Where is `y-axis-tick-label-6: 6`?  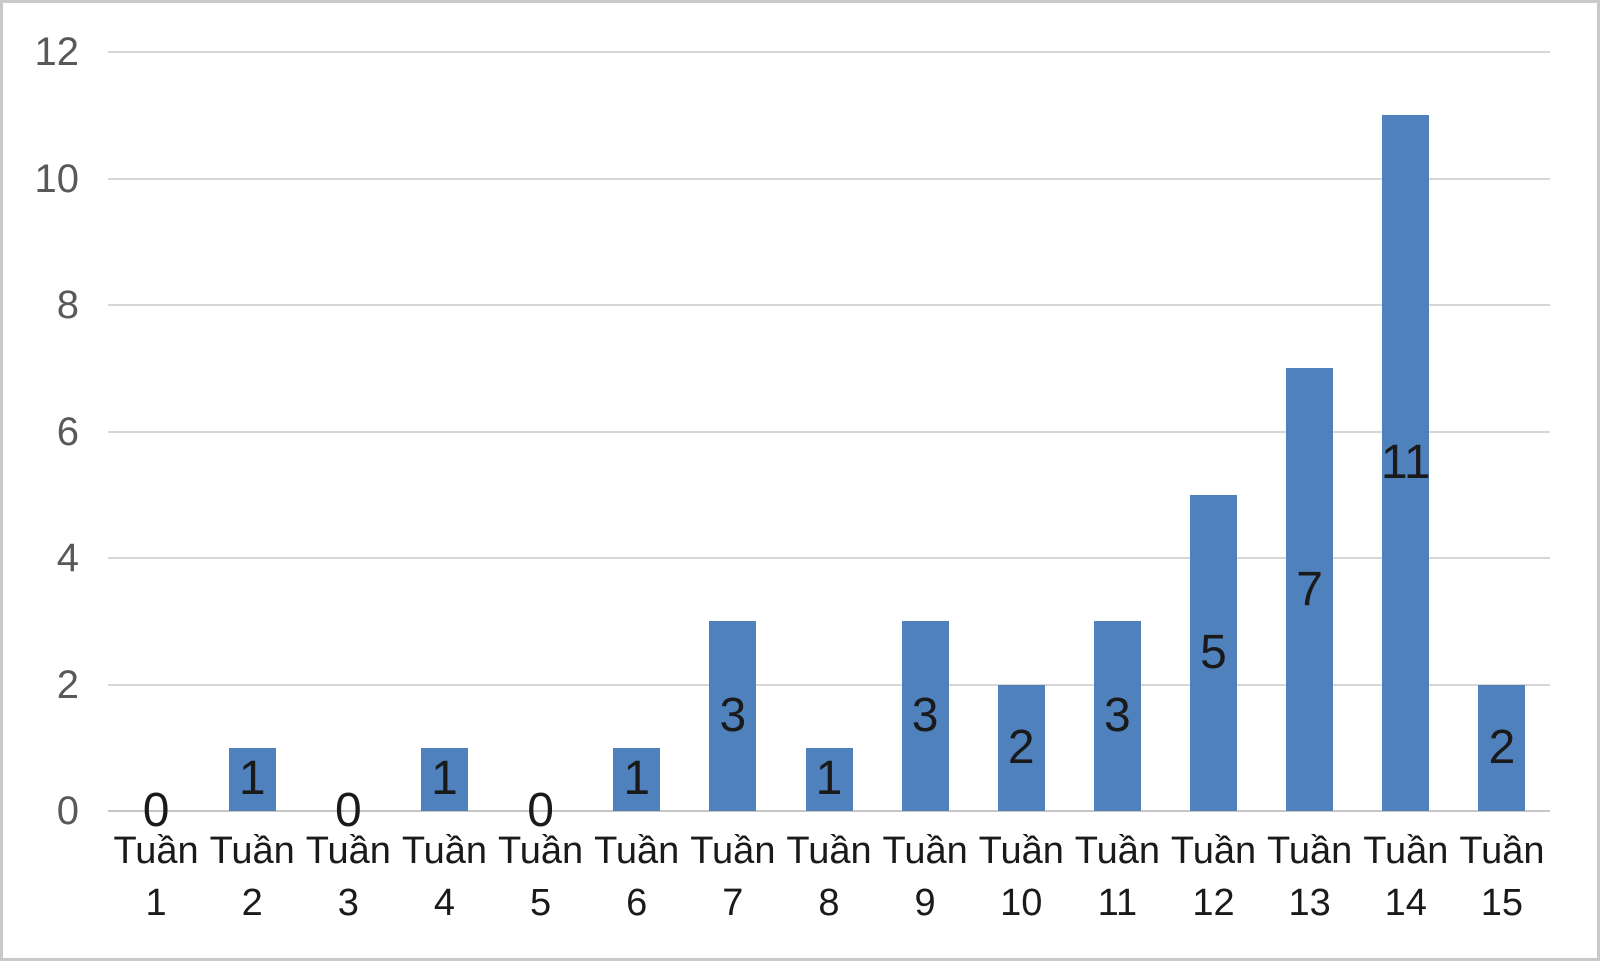 y-axis-tick-label-6: 6 is located at coordinates (67, 431).